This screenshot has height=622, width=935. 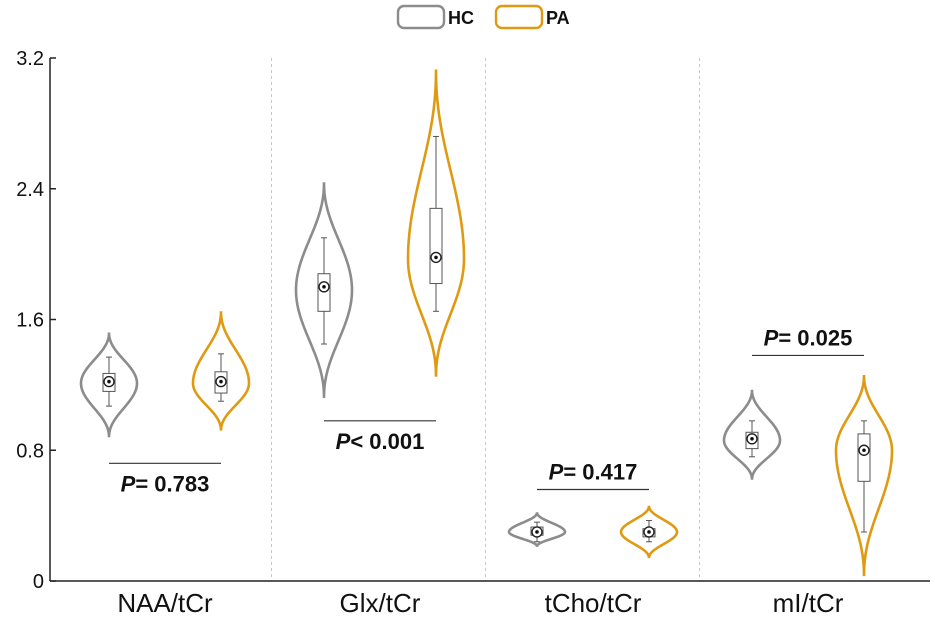 I want to click on y-tick-label: 2.4, so click(x=30, y=190).